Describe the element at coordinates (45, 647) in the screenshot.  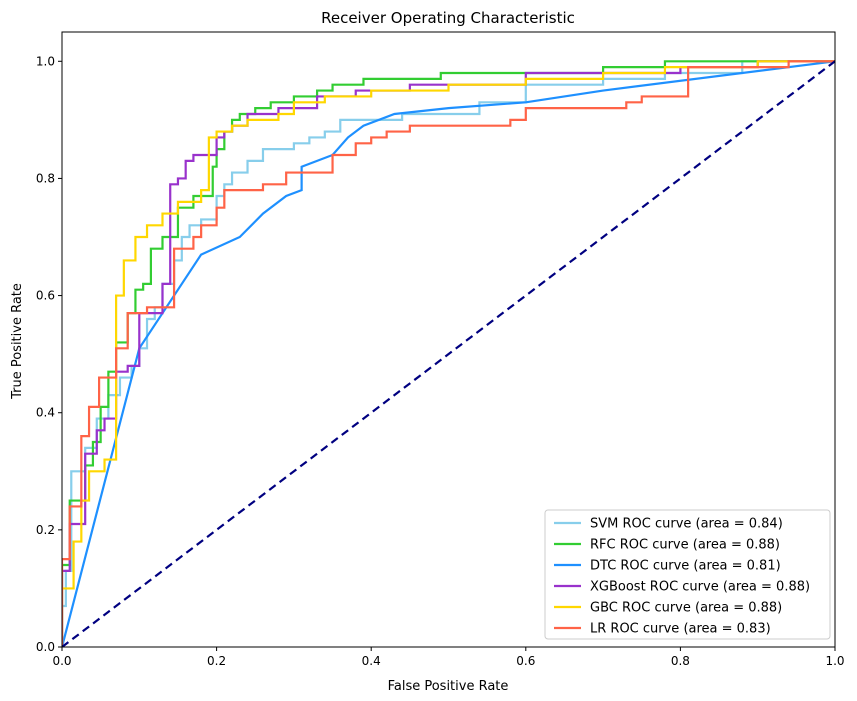
I see `y-tick-label: 0.0` at that location.